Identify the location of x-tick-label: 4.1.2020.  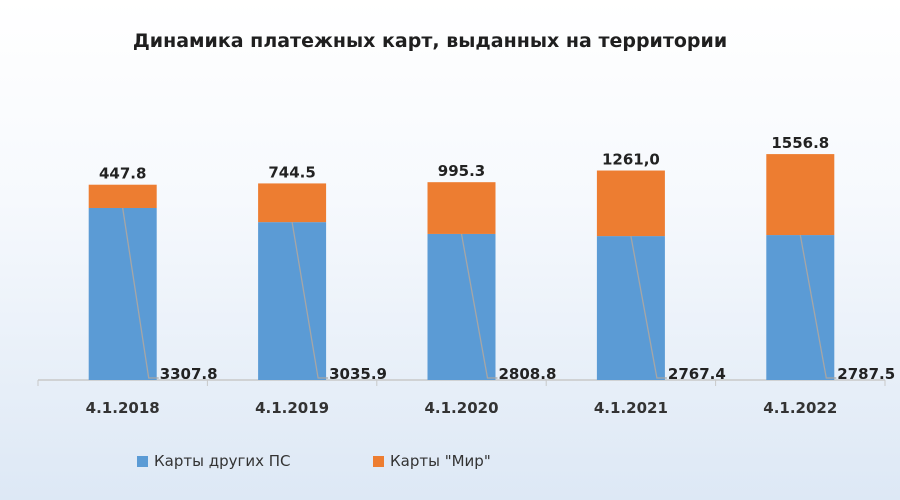
(461, 408).